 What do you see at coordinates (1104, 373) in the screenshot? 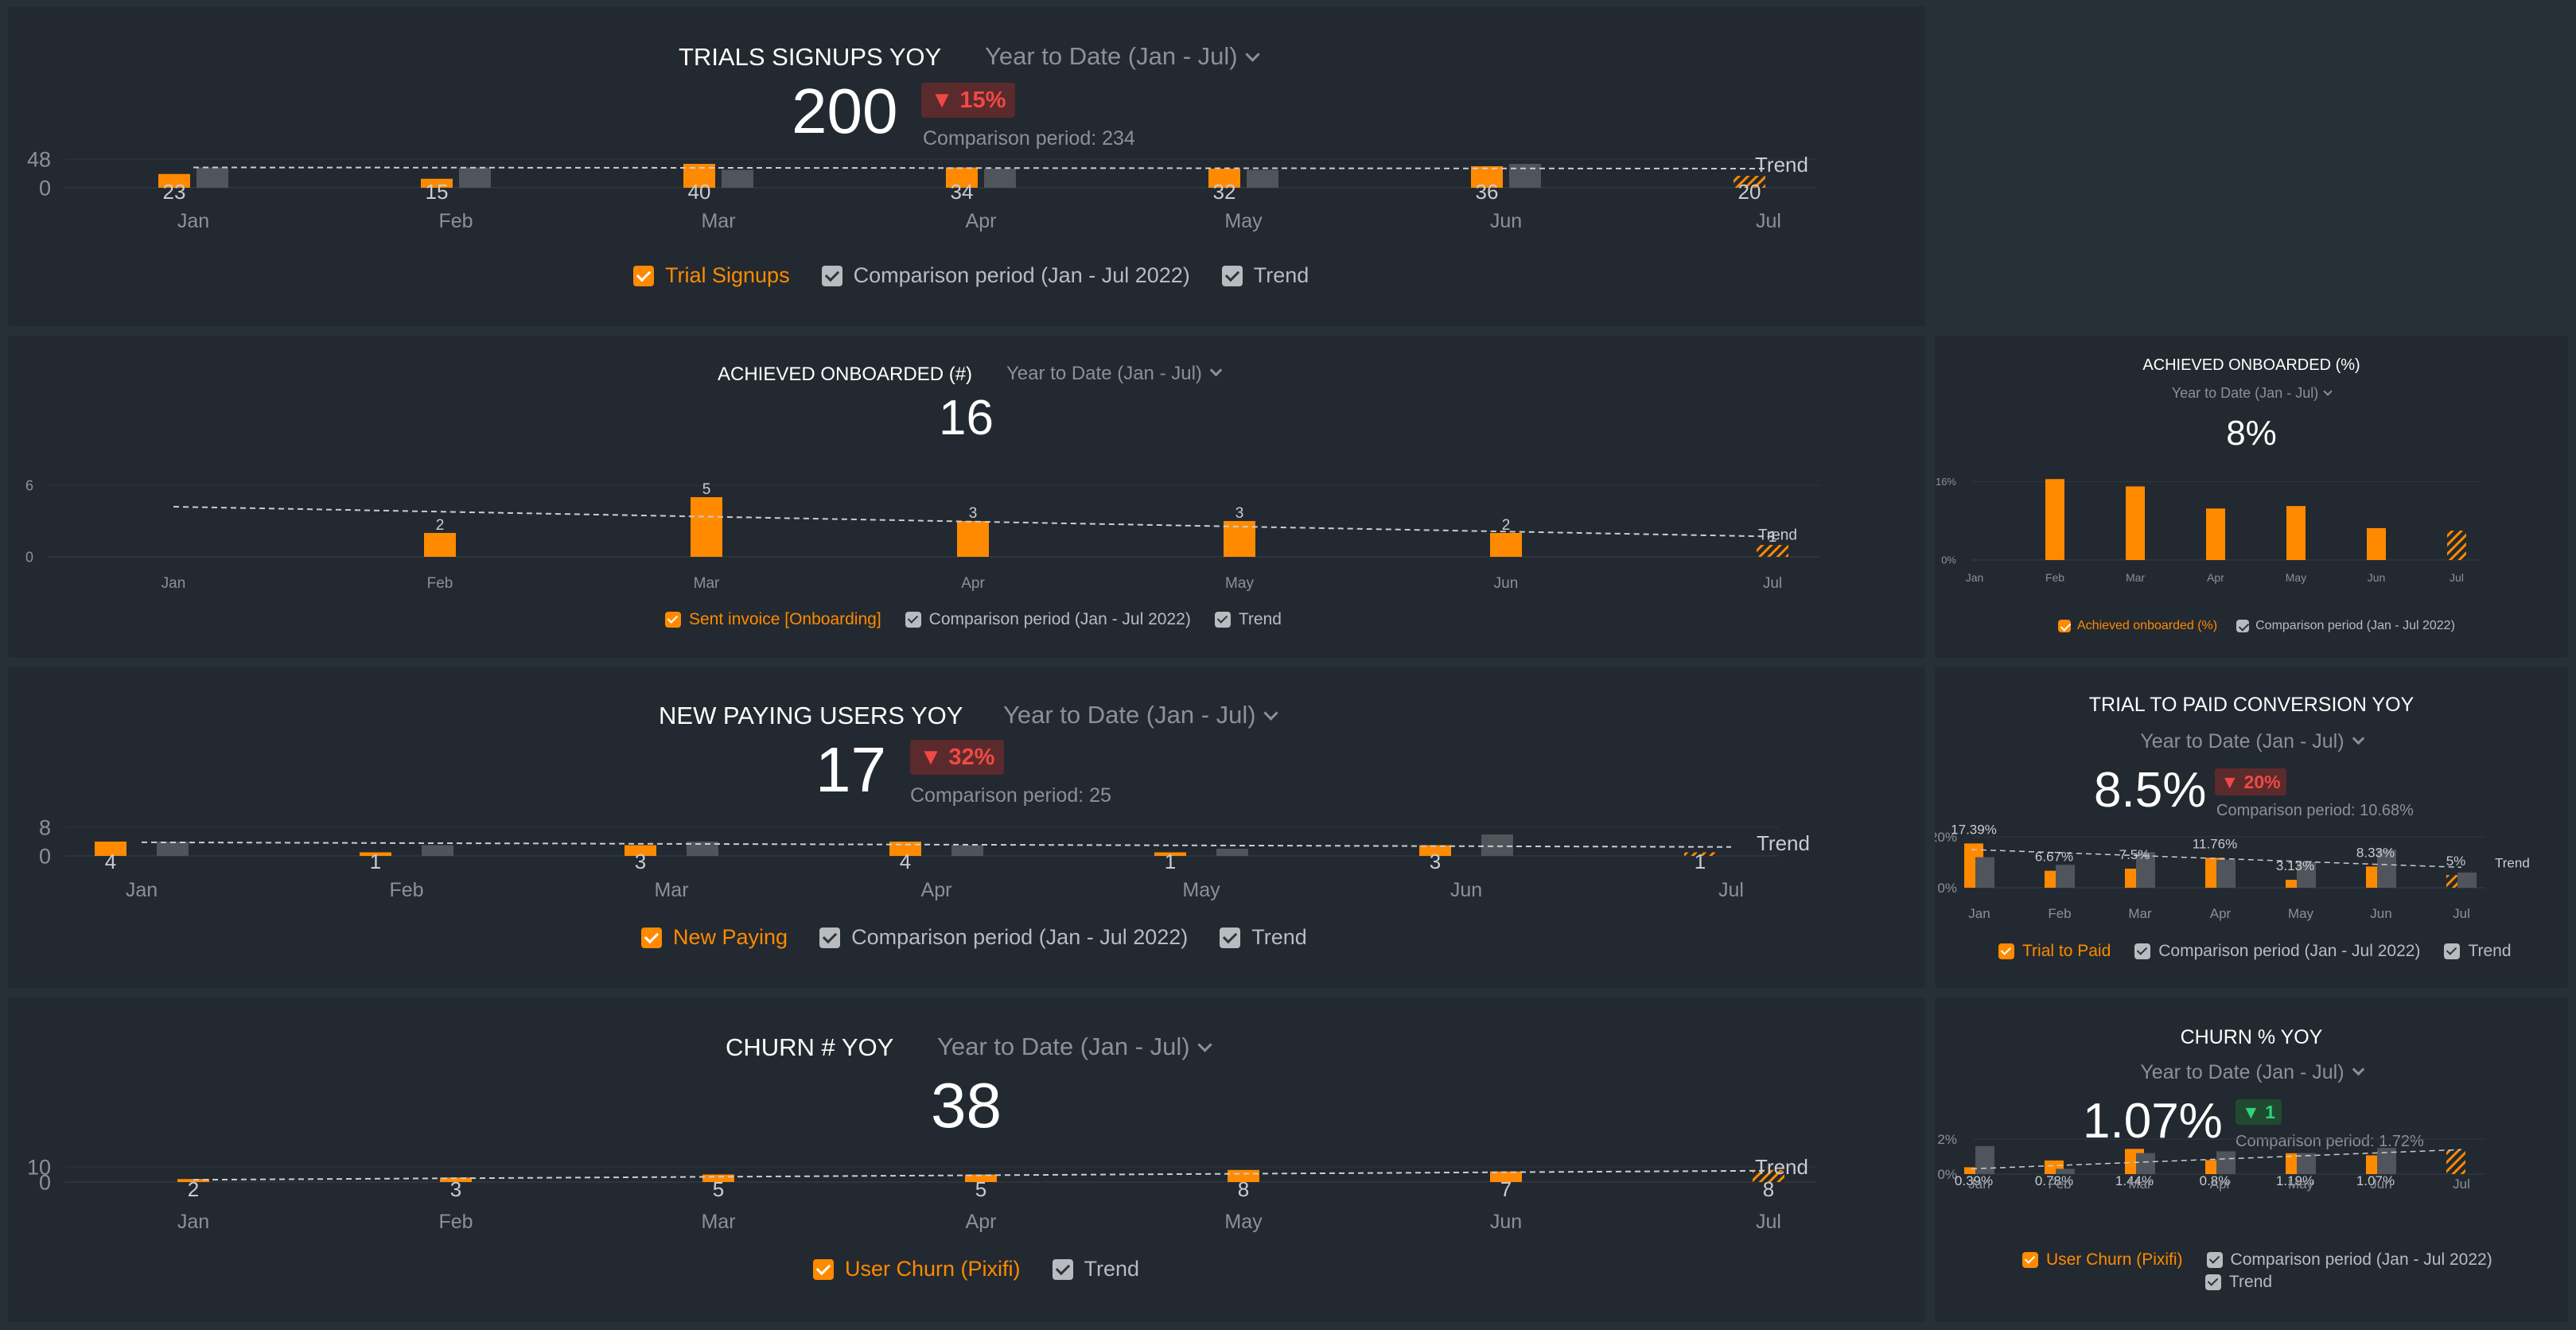
I see `period-label: Year to Date (Jan - Jul)` at bounding box center [1104, 373].